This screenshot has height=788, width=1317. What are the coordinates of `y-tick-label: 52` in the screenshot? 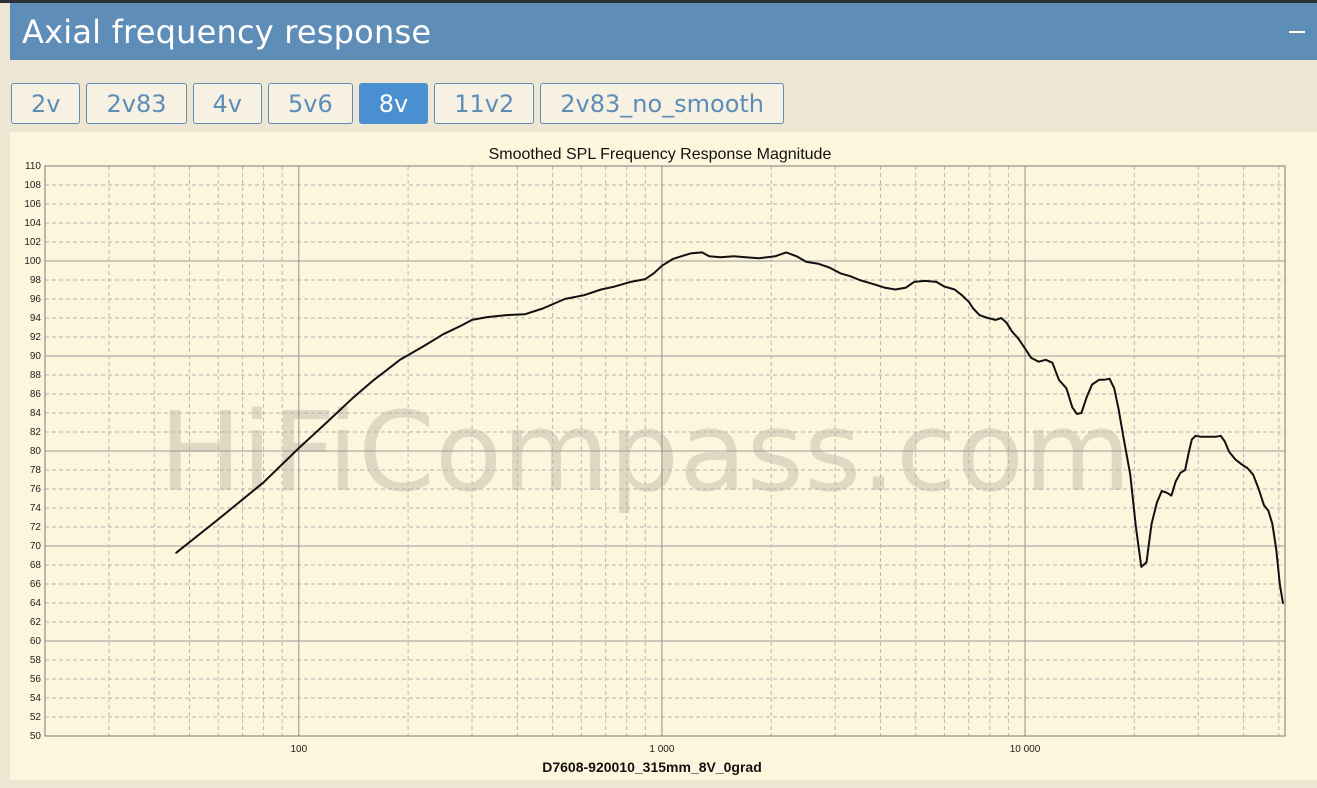 It's located at (36, 717).